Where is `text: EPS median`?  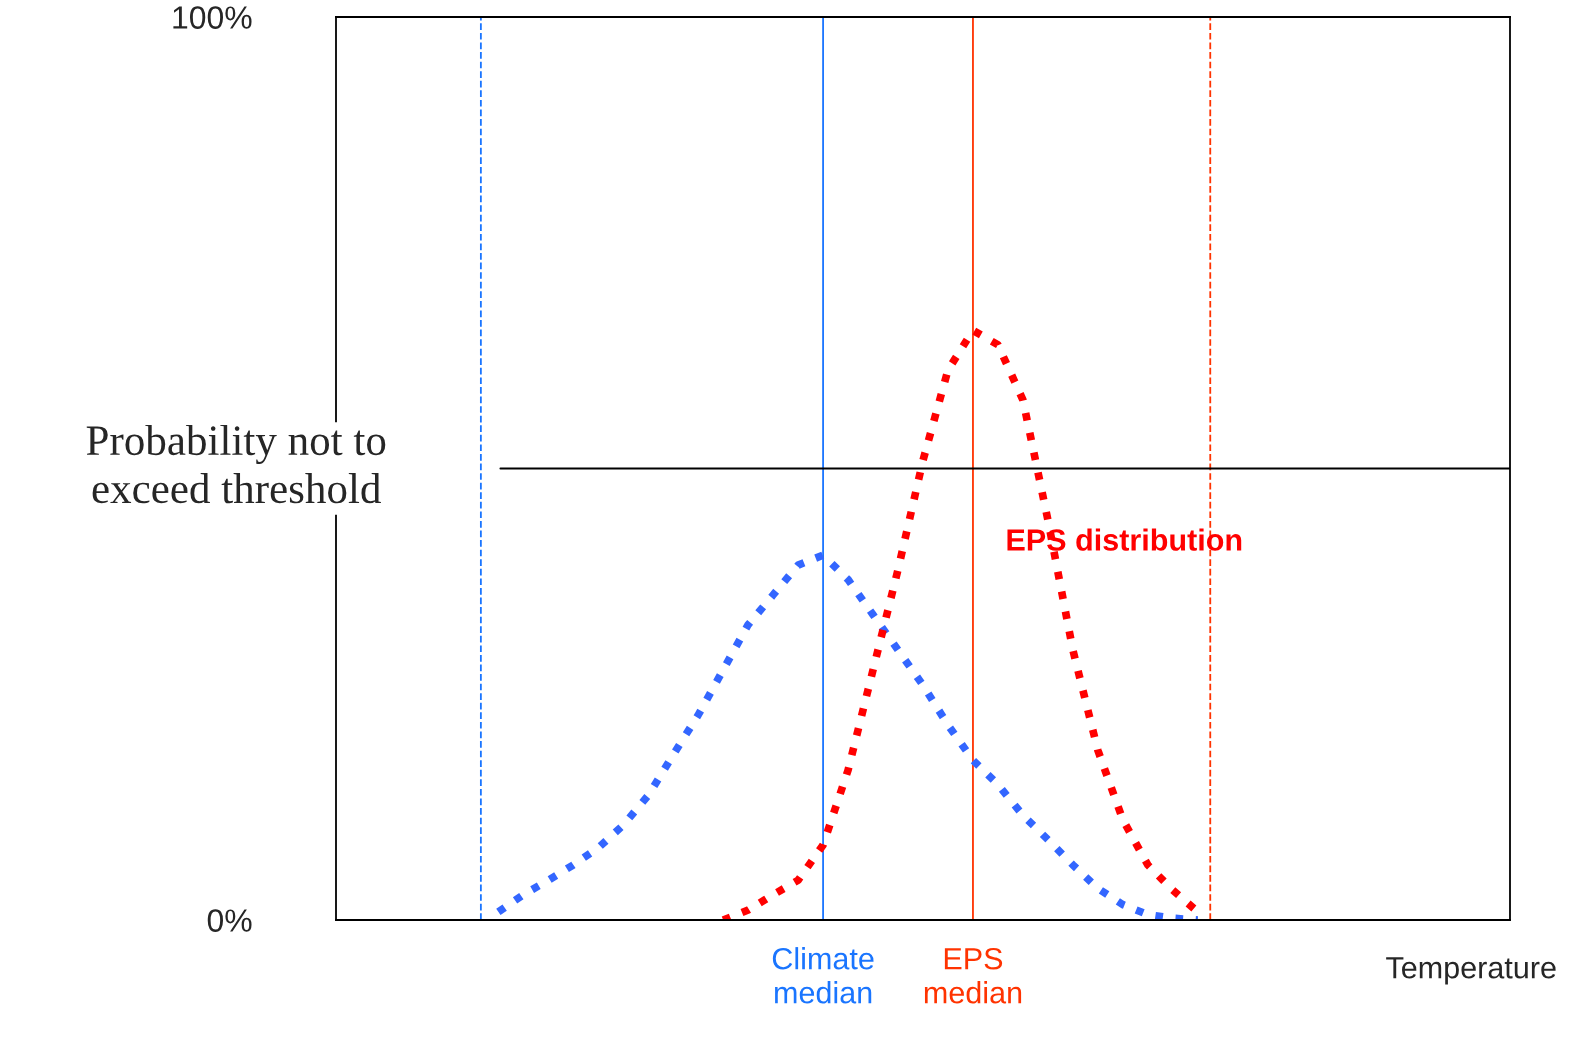 text: EPS median is located at coordinates (973, 975).